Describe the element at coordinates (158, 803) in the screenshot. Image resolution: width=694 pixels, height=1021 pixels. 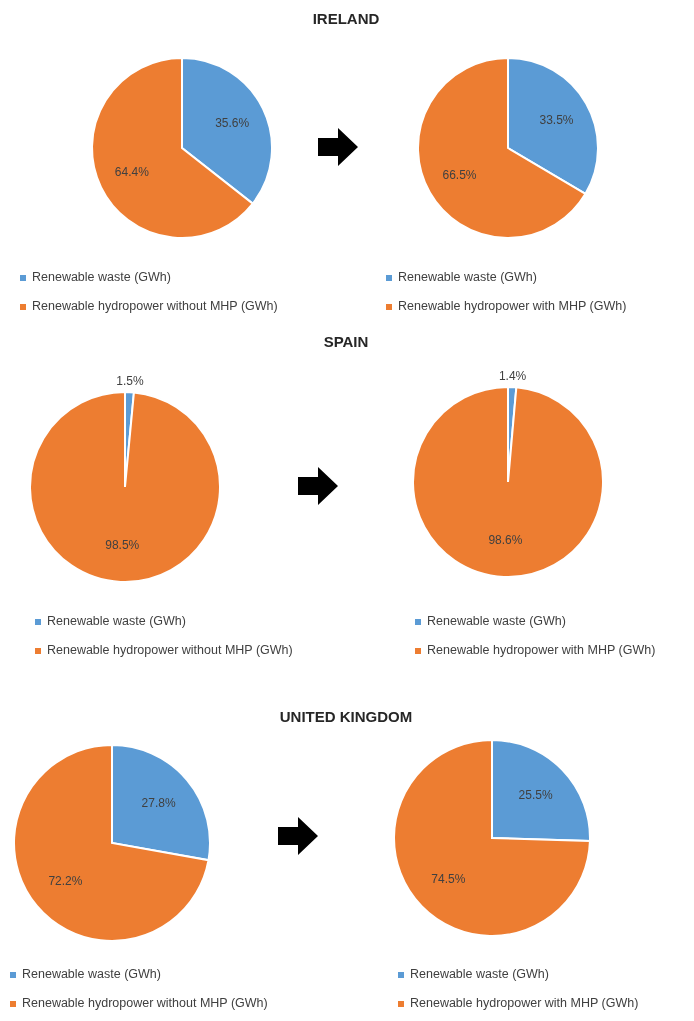
I see `data-label: 27.8%` at that location.